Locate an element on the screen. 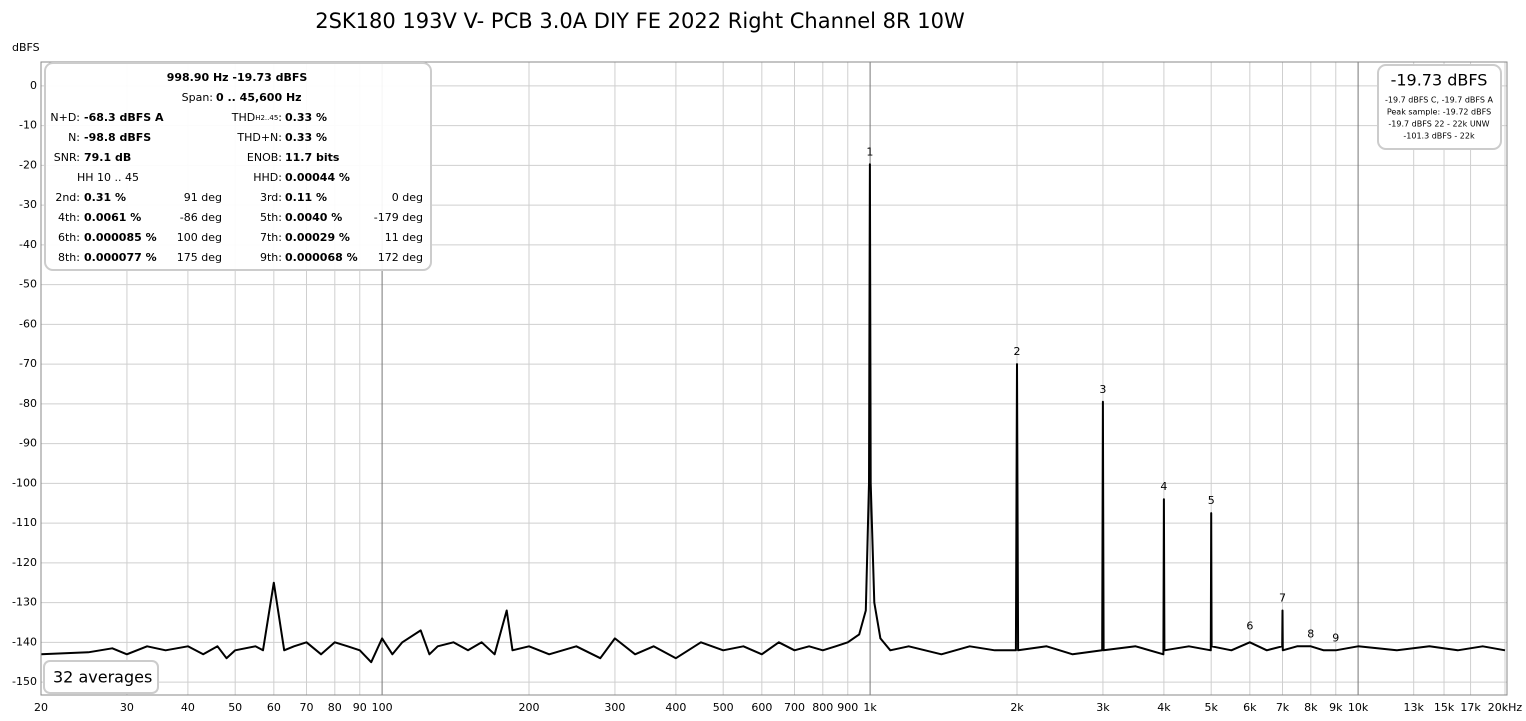  harmonic-value: 0.000085 % is located at coordinates (120, 237).